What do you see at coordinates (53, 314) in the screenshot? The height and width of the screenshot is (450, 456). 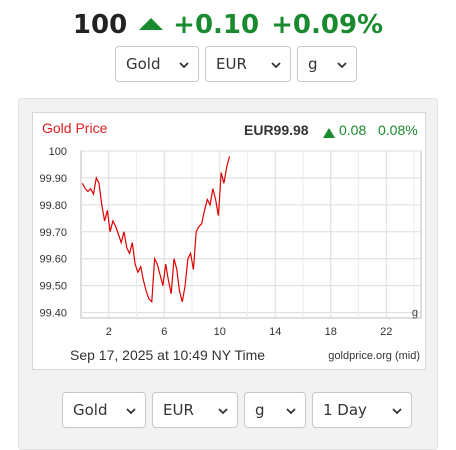 I see `y-tick-label: 99.40` at bounding box center [53, 314].